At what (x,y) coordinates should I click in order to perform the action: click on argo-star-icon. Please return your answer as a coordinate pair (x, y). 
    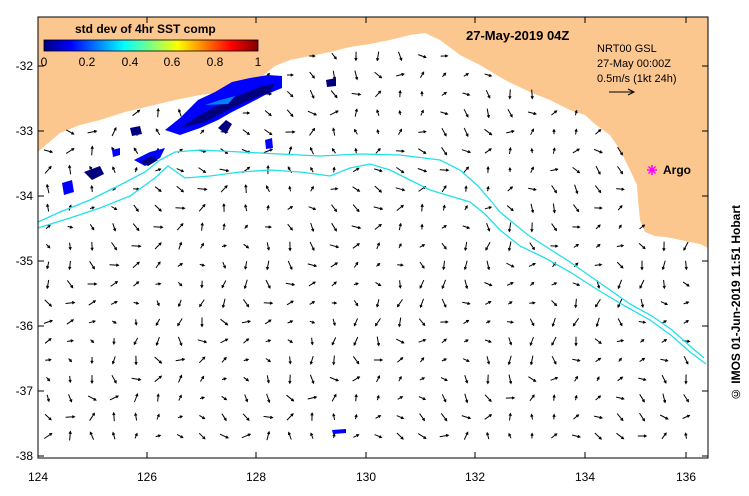
    Looking at the image, I should click on (652, 170).